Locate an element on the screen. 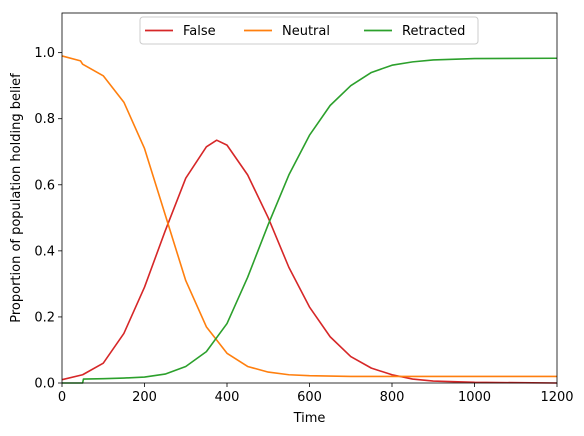 The height and width of the screenshot is (436, 584). y-tick-label: 0.6 is located at coordinates (44, 185).